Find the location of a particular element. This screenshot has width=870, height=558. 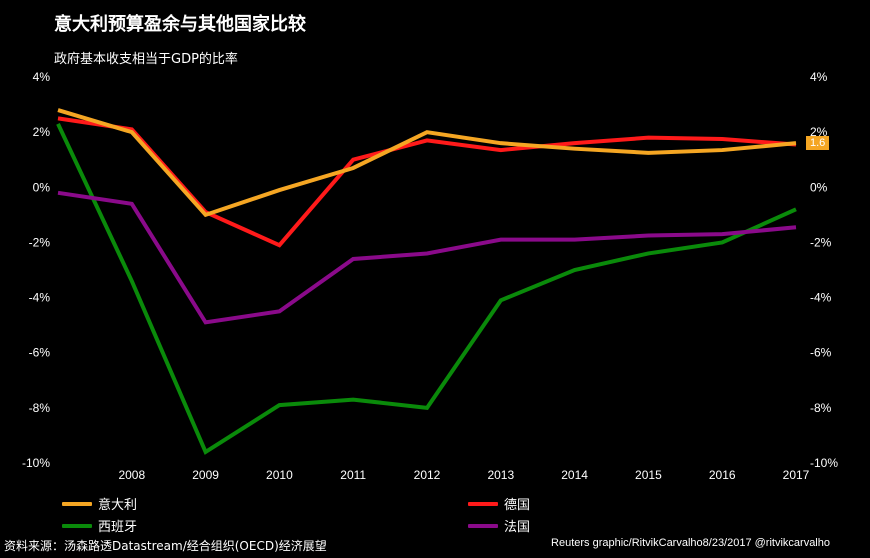

x-tick-label: 2008 is located at coordinates (131, 475).